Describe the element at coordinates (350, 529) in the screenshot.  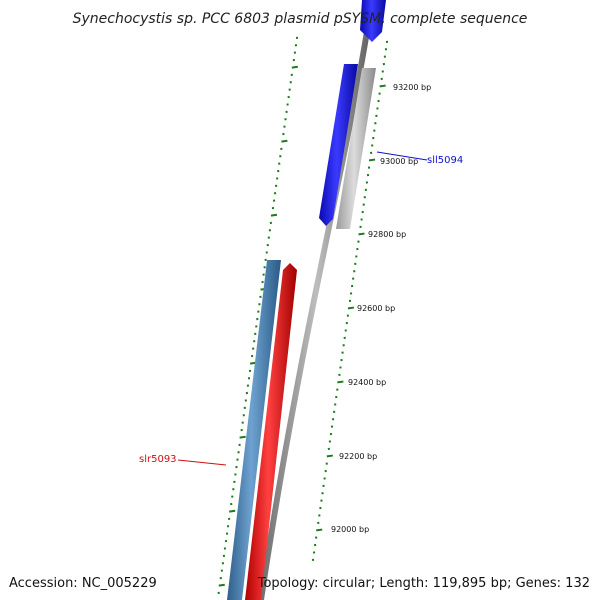
I see `scale-label-92000: 92000 bp` at that location.